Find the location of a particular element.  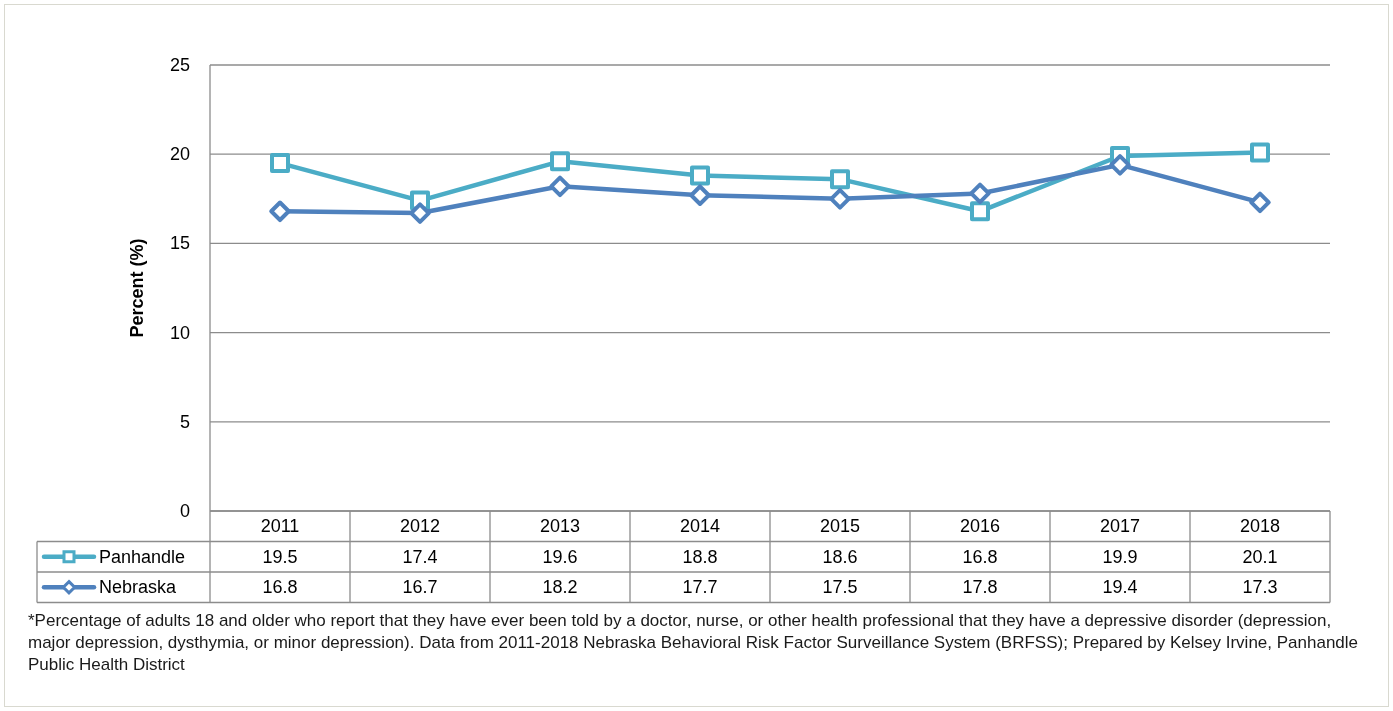

x-tick-label: 2018 is located at coordinates (1260, 526).